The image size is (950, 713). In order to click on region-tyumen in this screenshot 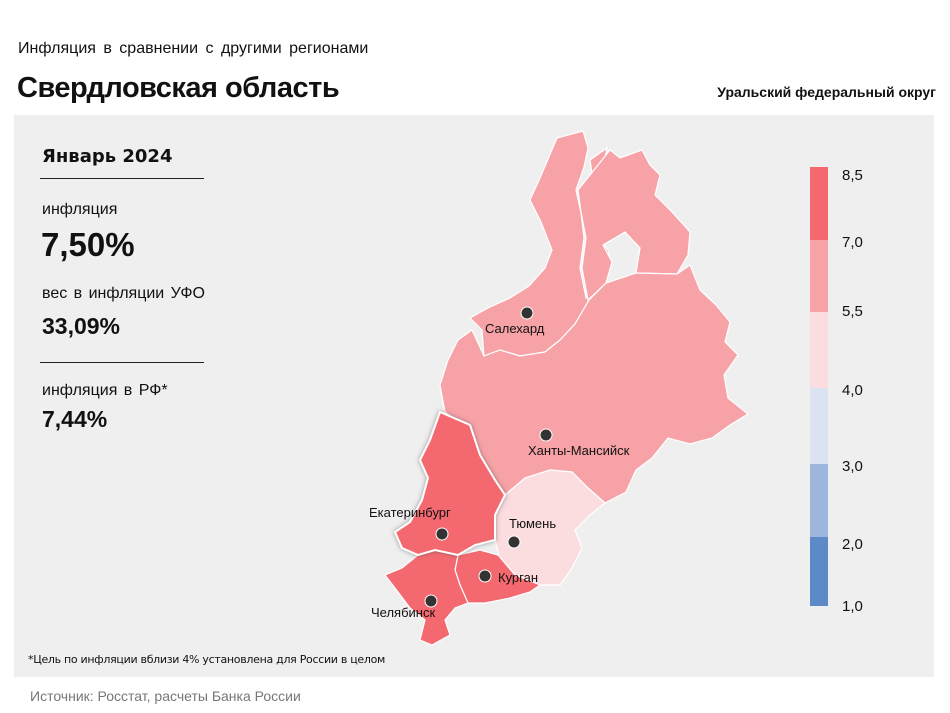, I will do `click(550, 527)`.